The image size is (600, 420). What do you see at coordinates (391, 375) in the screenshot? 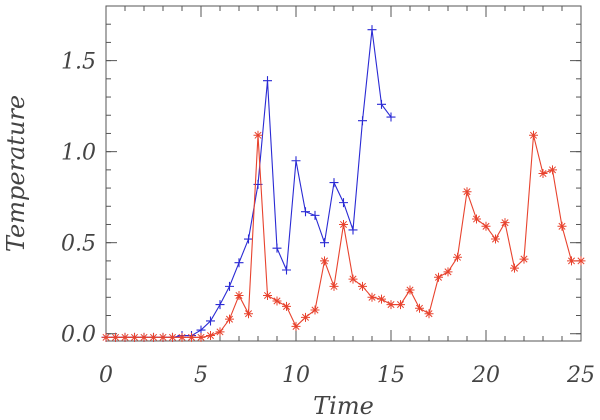
I see `x-tick-label: 15` at bounding box center [391, 375].